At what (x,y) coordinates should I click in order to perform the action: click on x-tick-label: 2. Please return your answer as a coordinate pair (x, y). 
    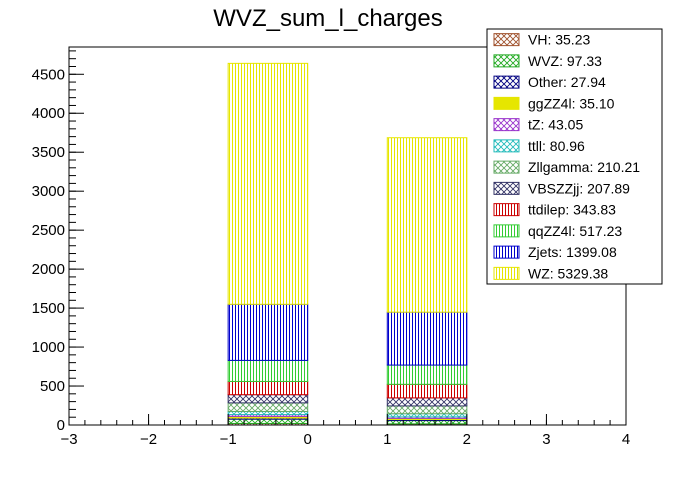
    Looking at the image, I should click on (467, 439).